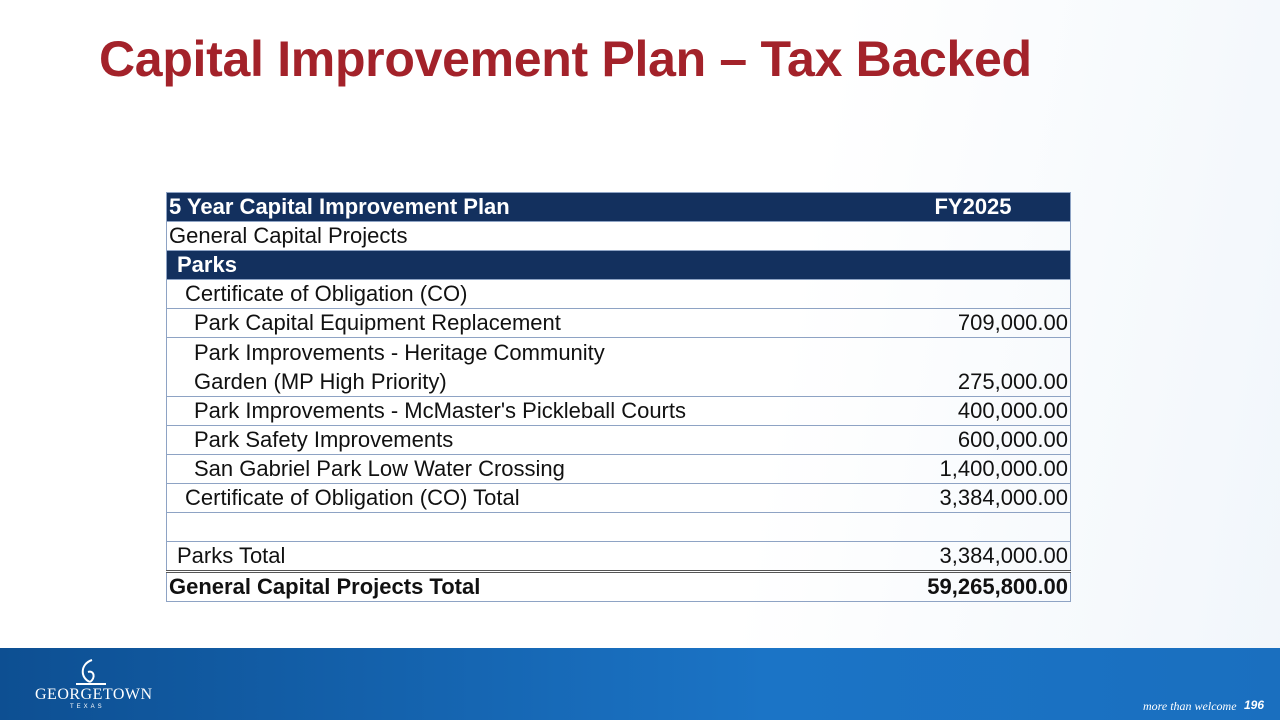  What do you see at coordinates (521, 440) in the screenshot?
I see `cell: Park Safety Improvements` at bounding box center [521, 440].